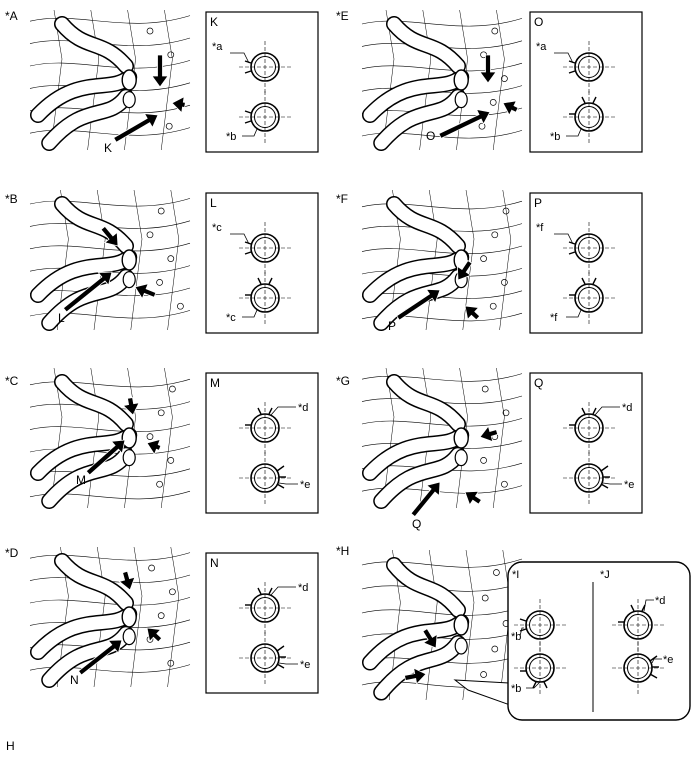 The width and height of the screenshot is (695, 757). I want to click on clamp-callout-top: *b, so click(516, 637).